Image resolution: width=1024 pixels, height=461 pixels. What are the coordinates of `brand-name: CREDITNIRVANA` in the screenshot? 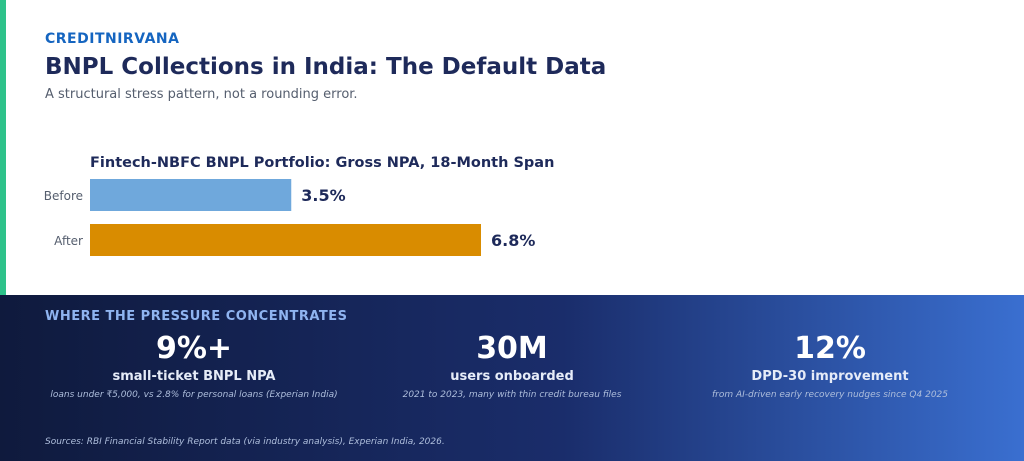 It's located at (112, 39).